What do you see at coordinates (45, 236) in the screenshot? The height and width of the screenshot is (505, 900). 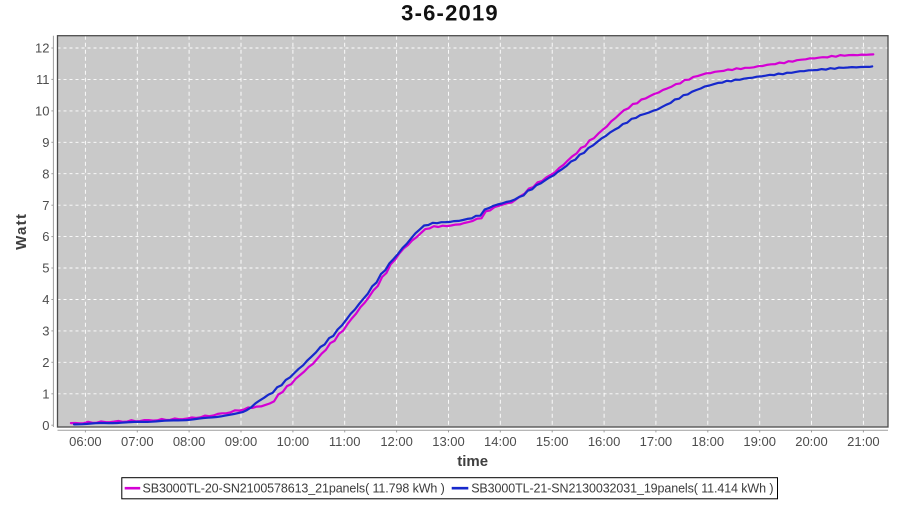 I see `svg-text: 6` at bounding box center [45, 236].